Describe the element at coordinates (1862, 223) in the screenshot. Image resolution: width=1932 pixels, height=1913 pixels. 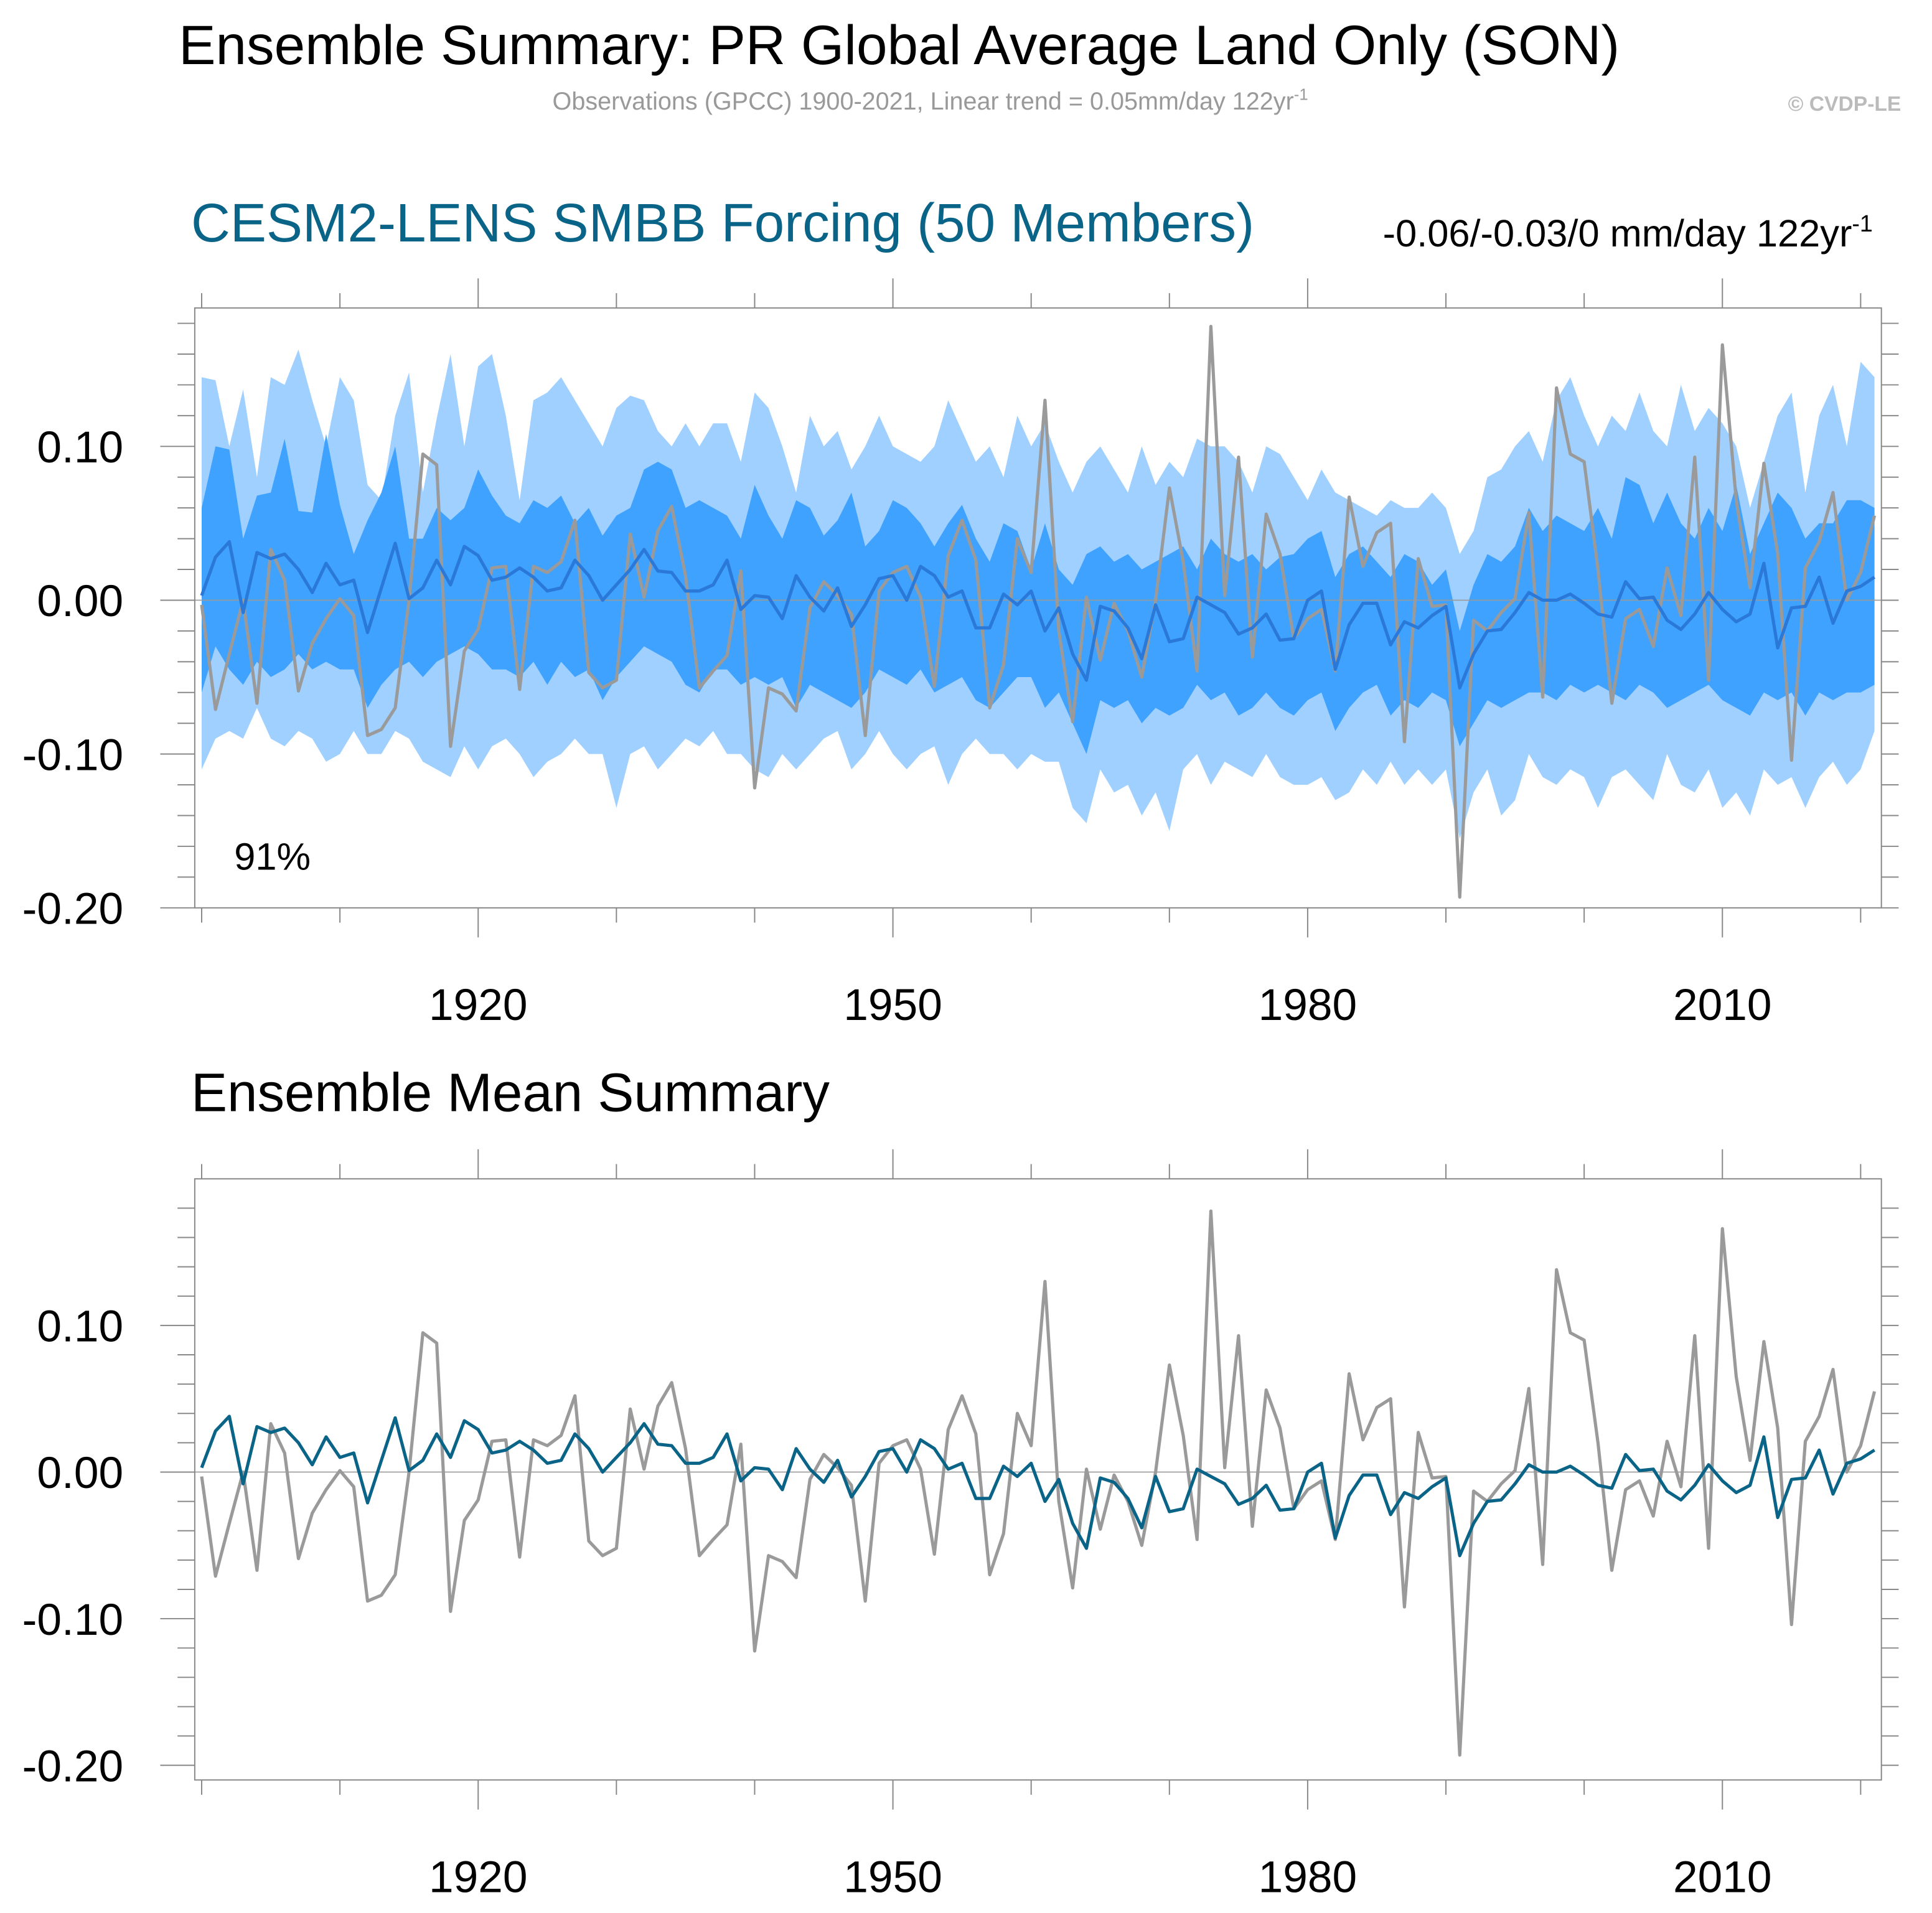
I see `trend-superscript: -1` at that location.